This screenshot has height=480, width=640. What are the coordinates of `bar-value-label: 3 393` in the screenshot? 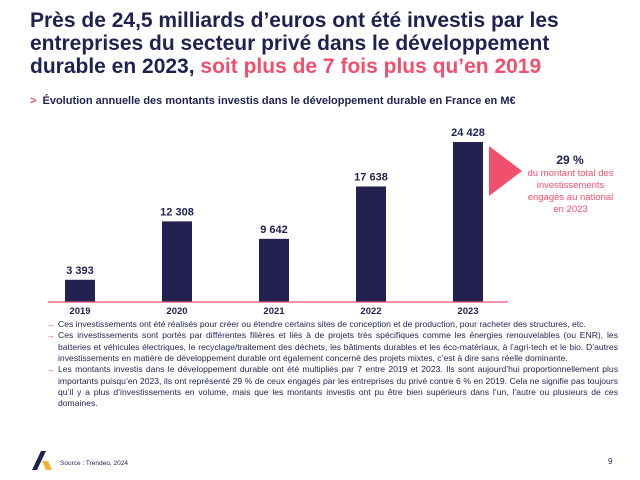 It's located at (80, 271).